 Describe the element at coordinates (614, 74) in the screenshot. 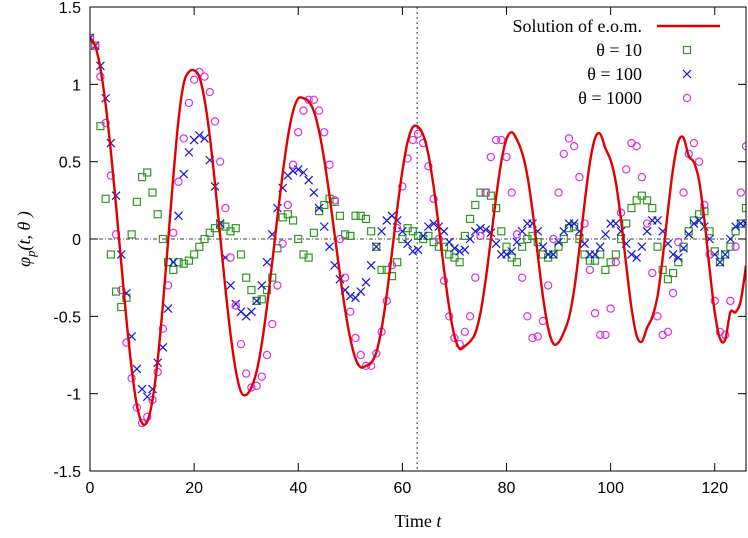

I see `legend-label: θ = 100` at that location.